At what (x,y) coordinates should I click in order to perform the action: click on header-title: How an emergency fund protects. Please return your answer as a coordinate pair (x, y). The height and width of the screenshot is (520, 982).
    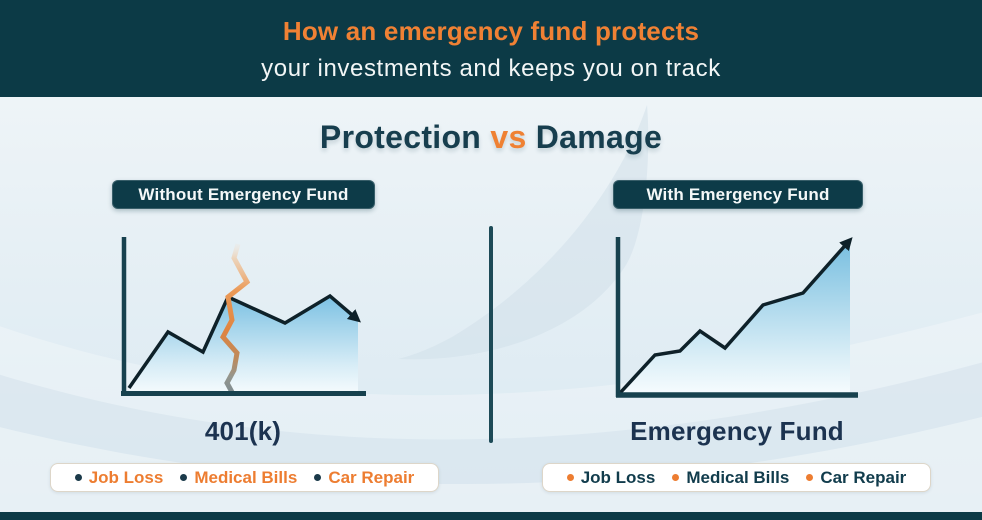
    Looking at the image, I should click on (491, 31).